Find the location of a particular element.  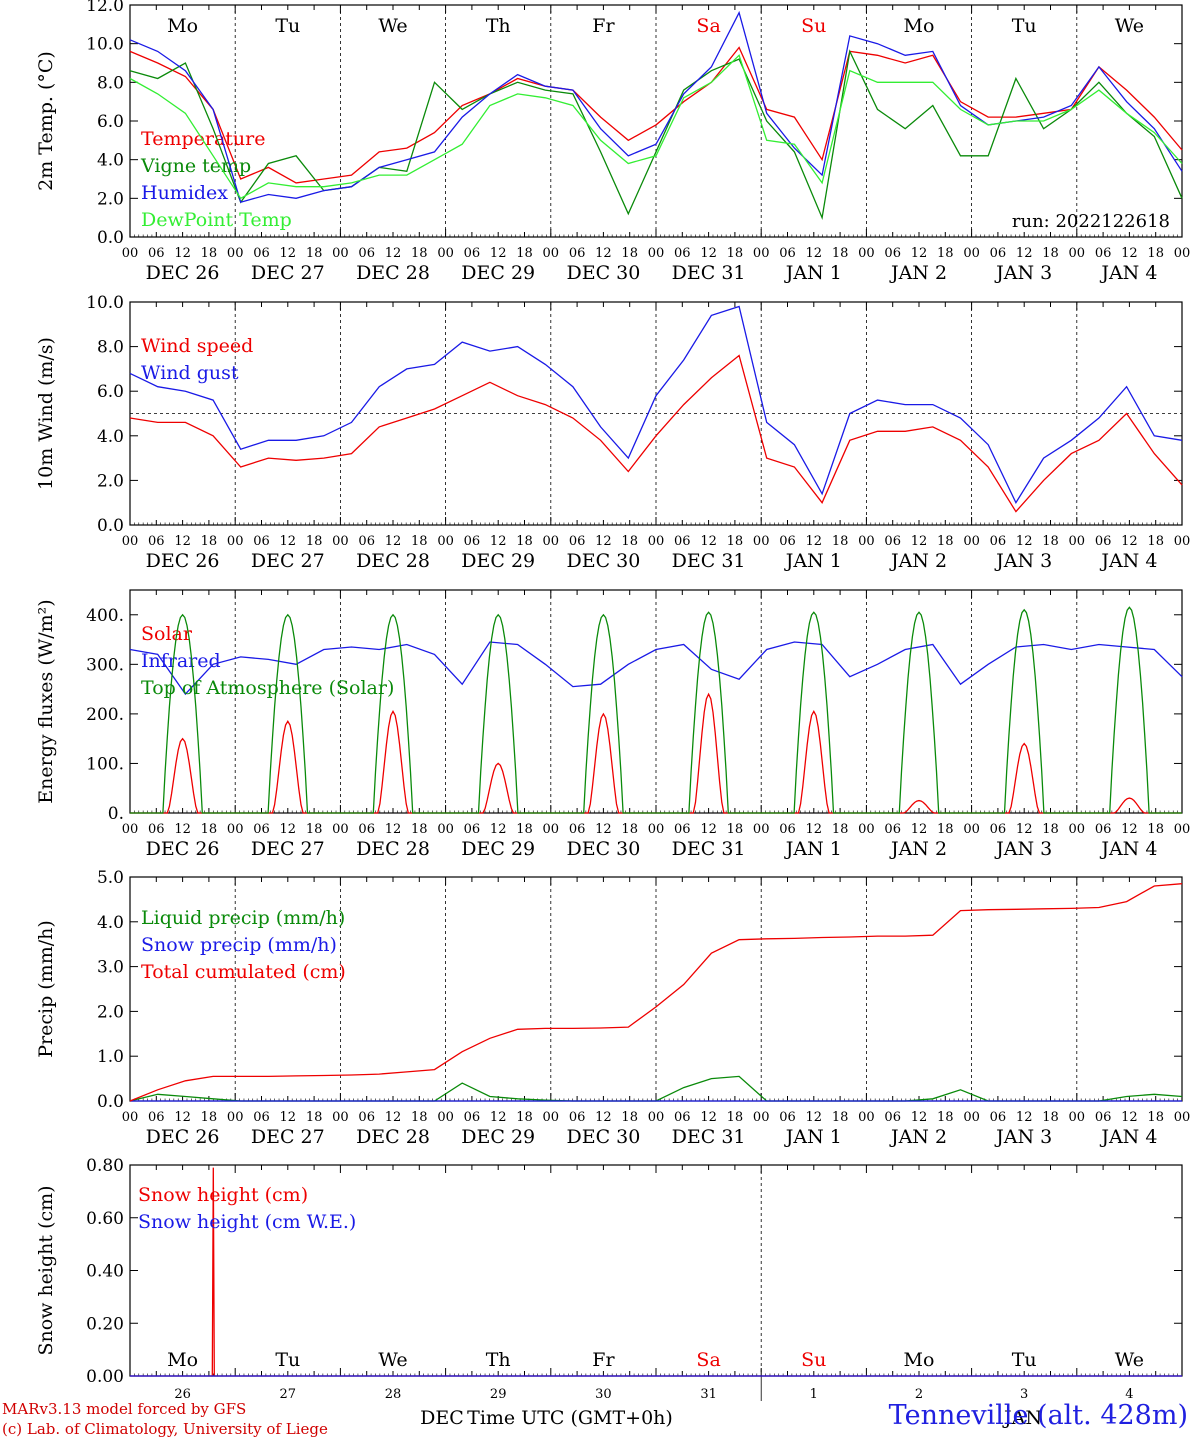

y-axis-label: 10m Wind (m/s) is located at coordinates (46, 413).